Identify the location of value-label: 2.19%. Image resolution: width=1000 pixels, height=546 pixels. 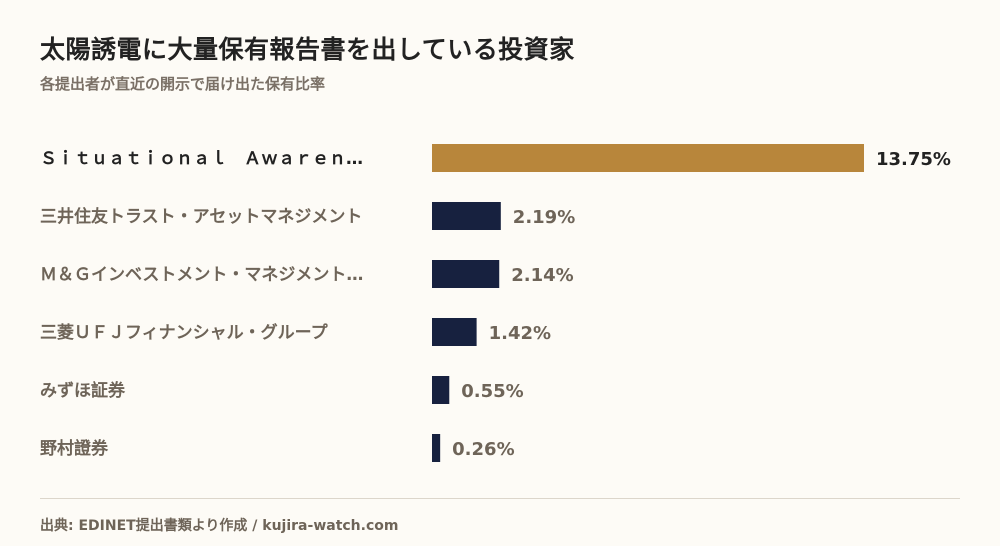
(544, 217).